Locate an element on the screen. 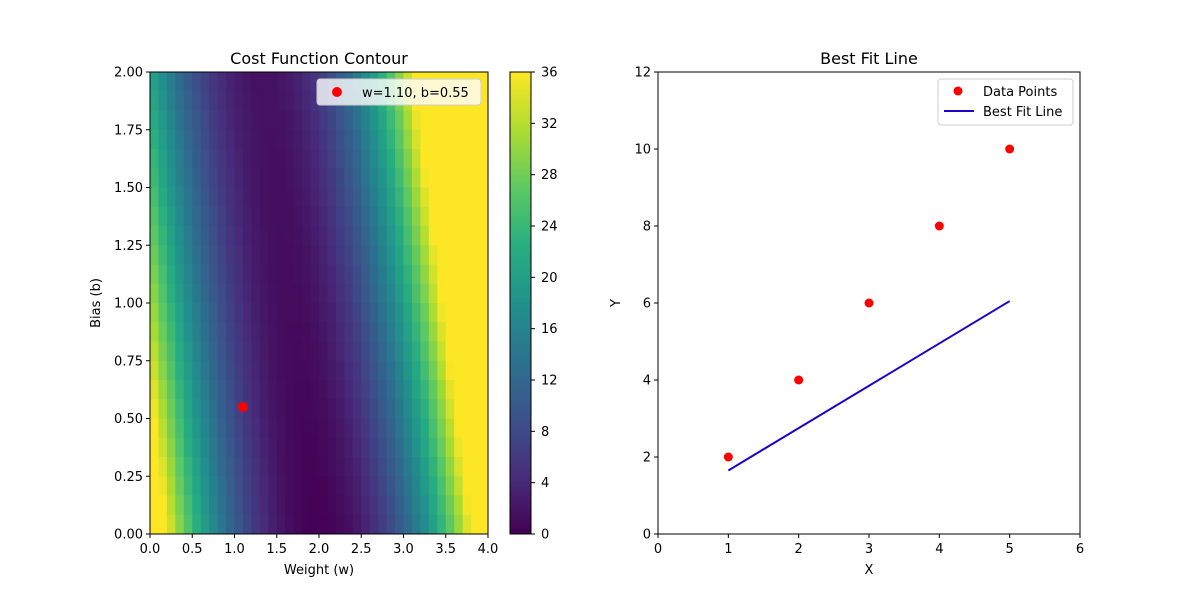  x-tick-label: 4.0 is located at coordinates (488, 549).